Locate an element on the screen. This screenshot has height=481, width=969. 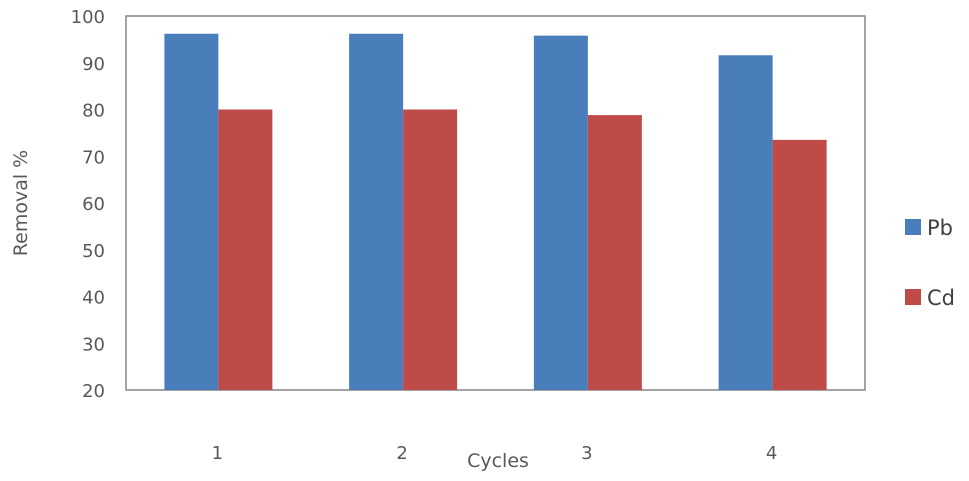
x-tick-label: 2 is located at coordinates (401, 453).